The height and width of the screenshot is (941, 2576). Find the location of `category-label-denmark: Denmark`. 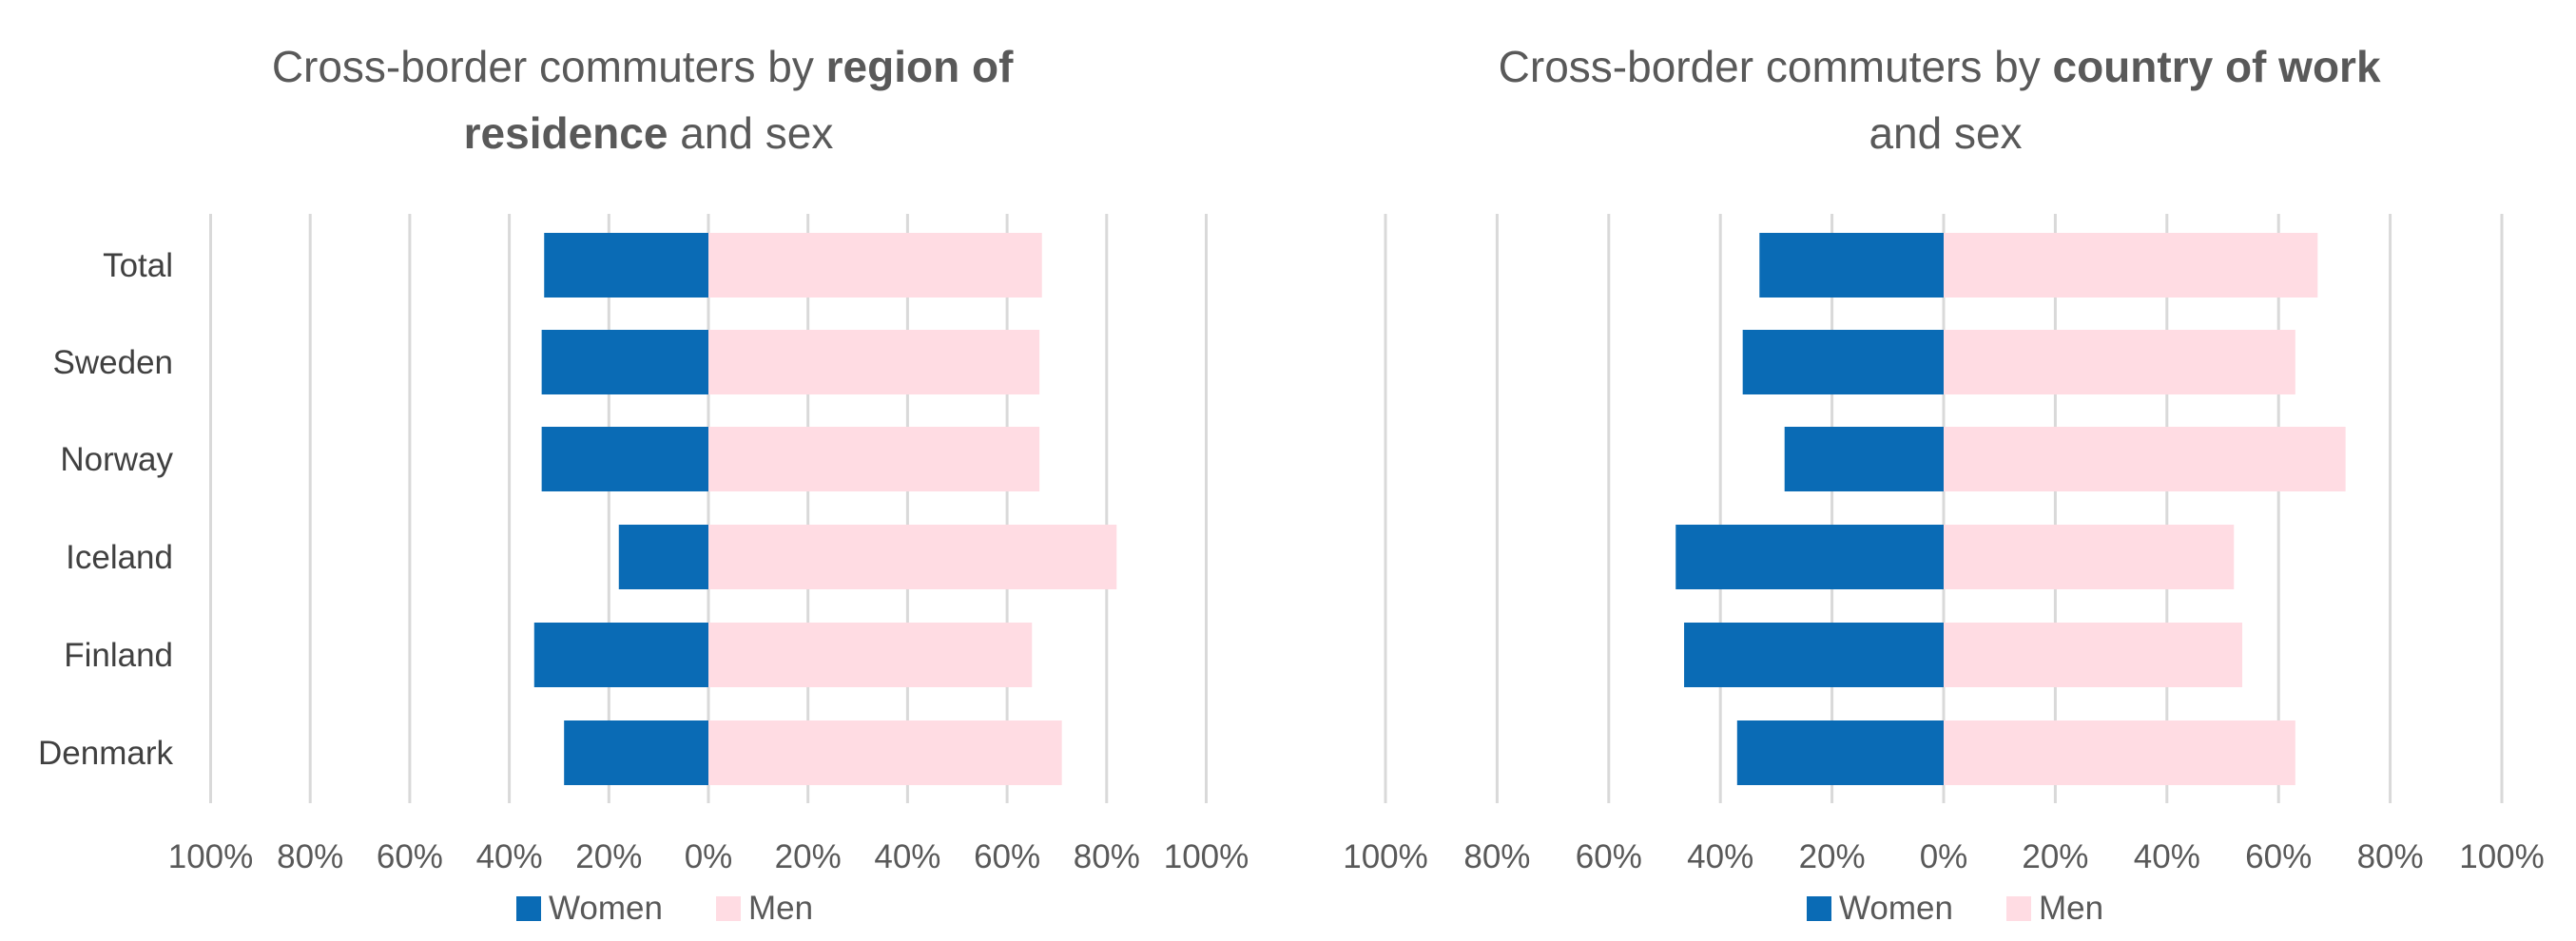

category-label-denmark: Denmark is located at coordinates (105, 753).